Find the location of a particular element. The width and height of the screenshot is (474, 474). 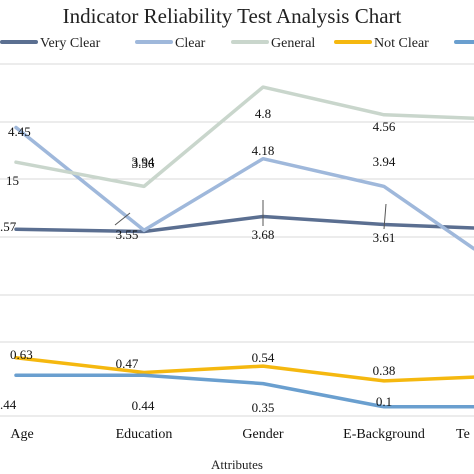

x-tick-label: Education is located at coordinates (144, 434).